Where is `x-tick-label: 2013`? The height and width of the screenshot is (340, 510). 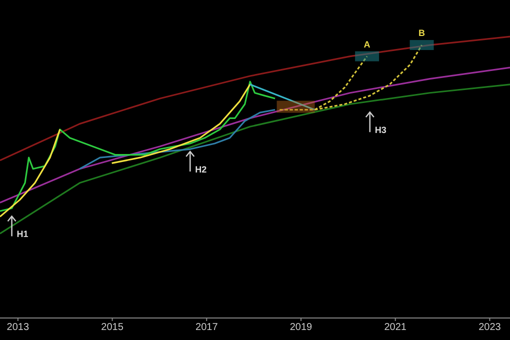
x-tick-label: 2013 is located at coordinates (18, 328).